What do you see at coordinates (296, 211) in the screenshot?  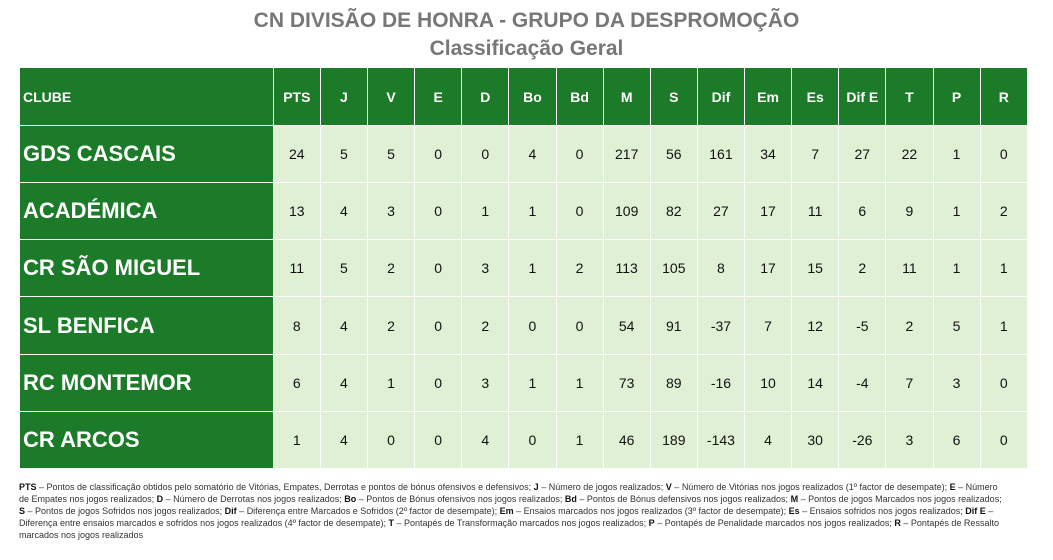 I see `stat-cell: 13` at bounding box center [296, 211].